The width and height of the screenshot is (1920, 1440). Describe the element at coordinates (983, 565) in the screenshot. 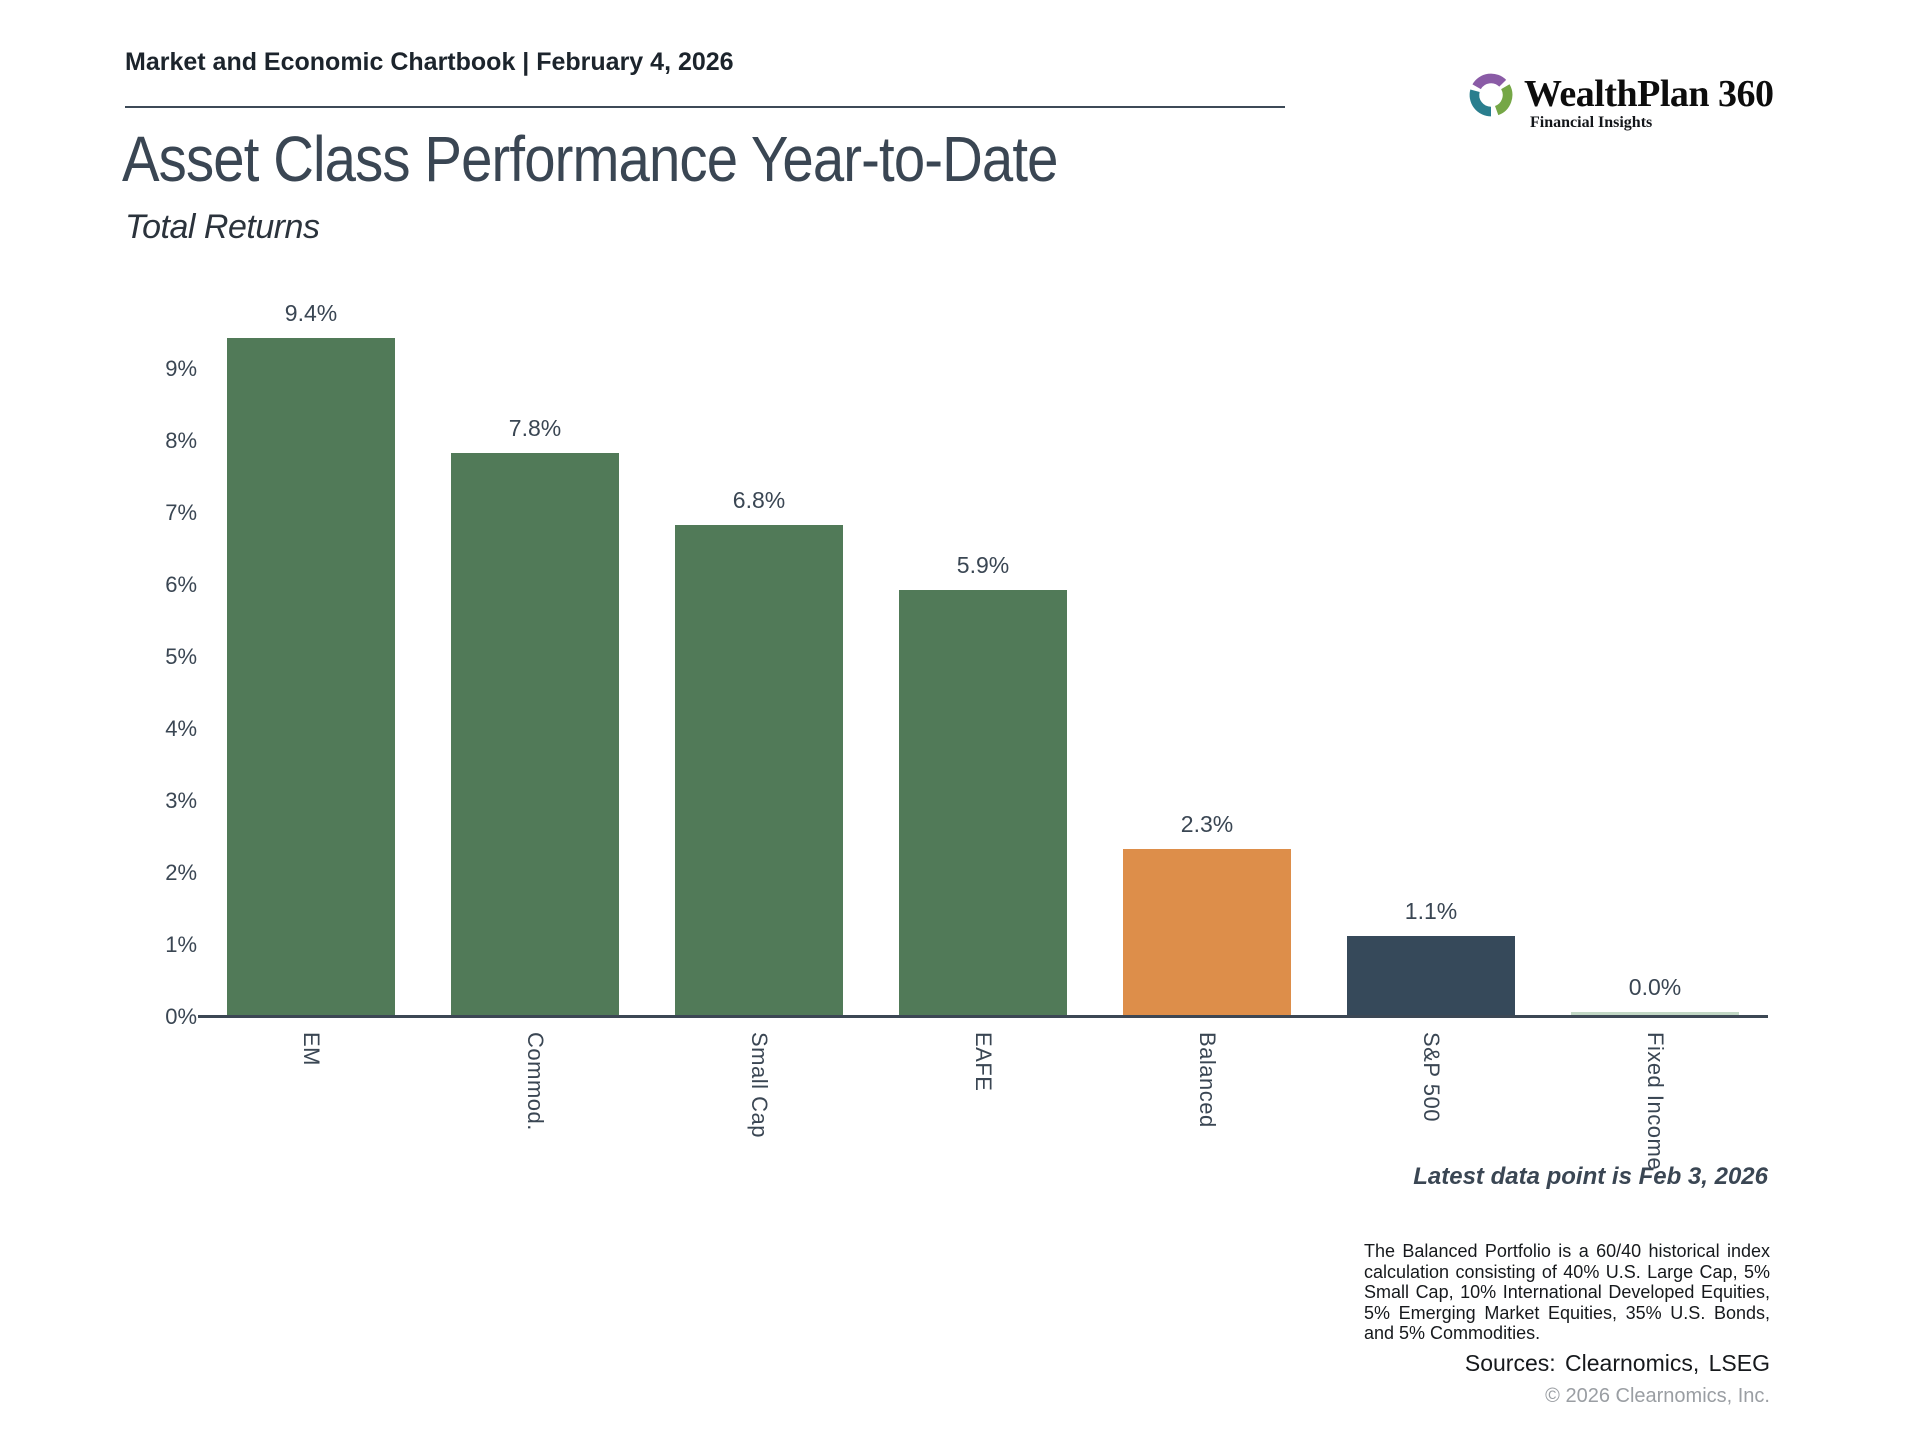

I see `bar-value-label: 5.9%` at that location.